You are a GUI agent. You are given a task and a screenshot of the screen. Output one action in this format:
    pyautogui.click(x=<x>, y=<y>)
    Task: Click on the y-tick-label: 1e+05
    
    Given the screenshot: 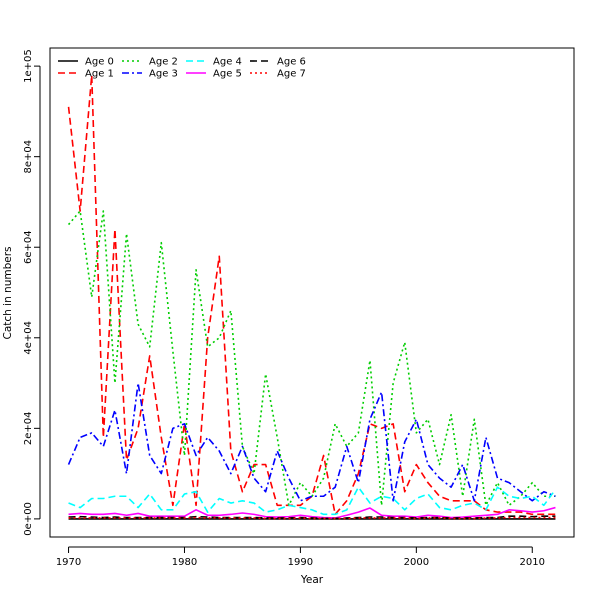 What is the action you would take?
    pyautogui.click(x=28, y=66)
    